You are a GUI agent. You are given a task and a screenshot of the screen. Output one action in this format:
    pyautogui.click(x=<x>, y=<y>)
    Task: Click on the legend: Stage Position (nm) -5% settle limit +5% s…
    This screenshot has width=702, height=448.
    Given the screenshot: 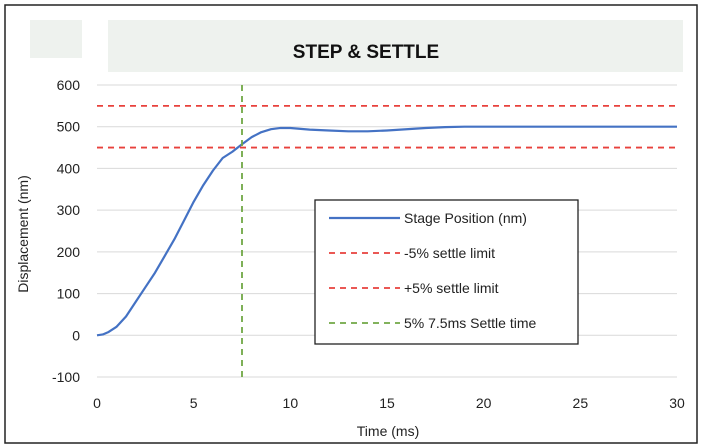 What is the action you would take?
    pyautogui.click(x=446, y=272)
    